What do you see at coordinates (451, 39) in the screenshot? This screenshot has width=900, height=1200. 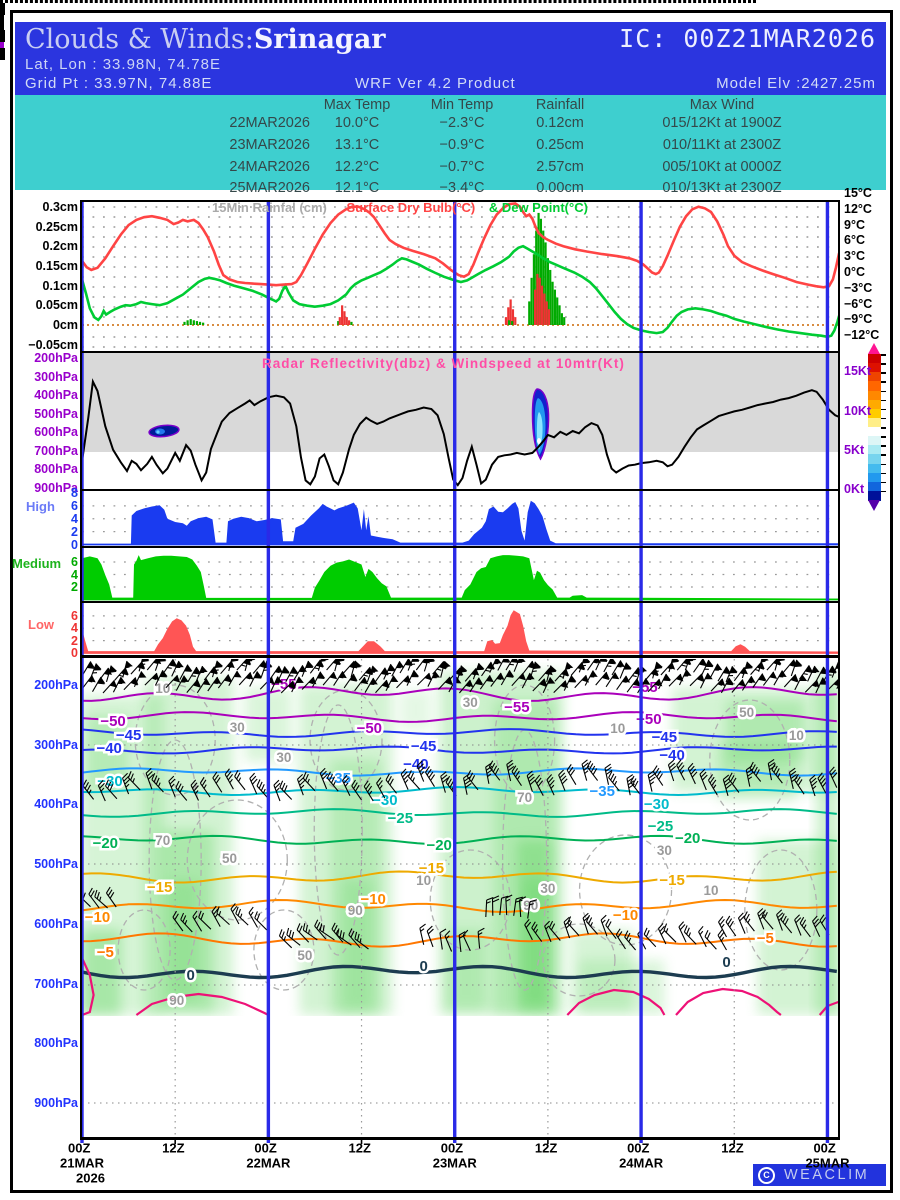 I see `header-title-row: Clouds & Winds:Srinagar IC: 00Z21MAR2026` at bounding box center [451, 39].